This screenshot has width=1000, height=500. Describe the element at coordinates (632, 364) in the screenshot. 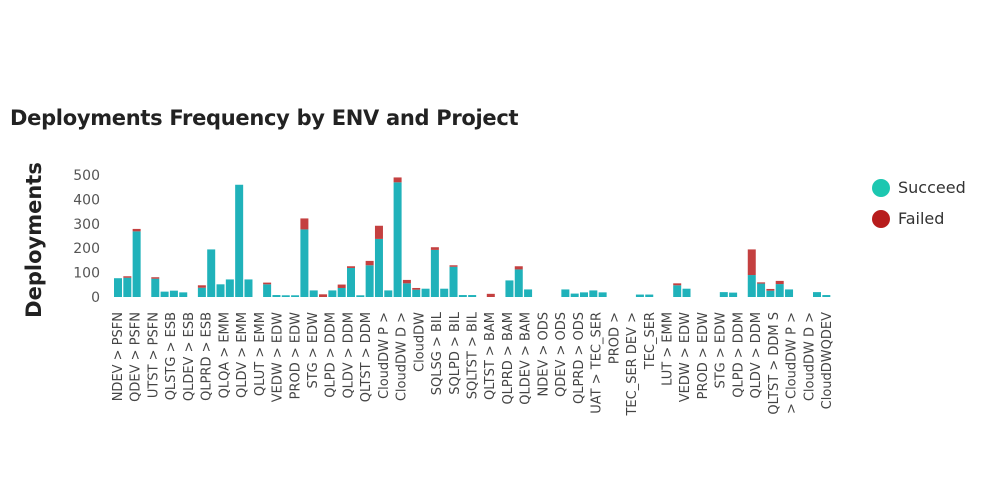

I see `x-tick-label: TEC_SER DEV >` at that location.